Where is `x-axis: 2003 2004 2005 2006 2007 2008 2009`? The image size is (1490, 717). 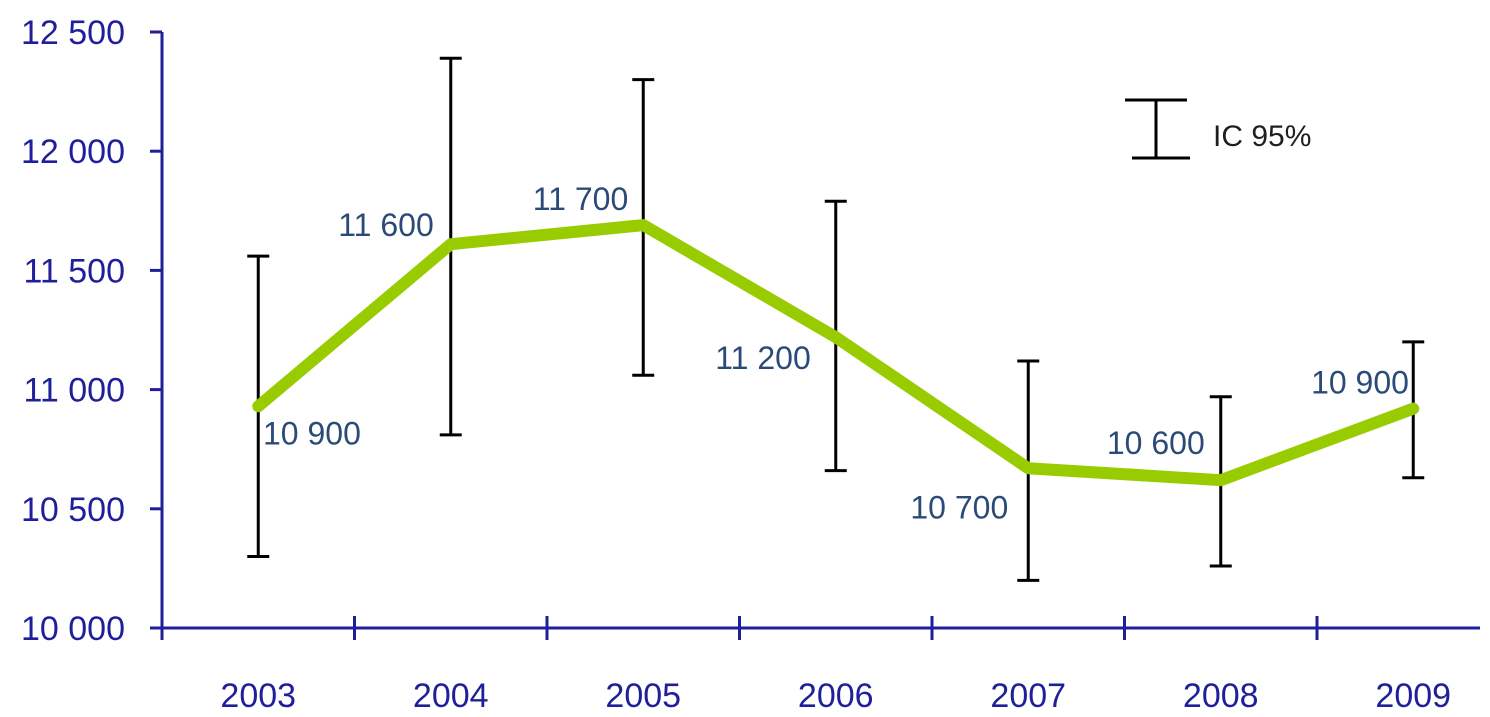 x-axis: 2003 2004 2005 2006 2007 2008 2009 is located at coordinates (820, 665).